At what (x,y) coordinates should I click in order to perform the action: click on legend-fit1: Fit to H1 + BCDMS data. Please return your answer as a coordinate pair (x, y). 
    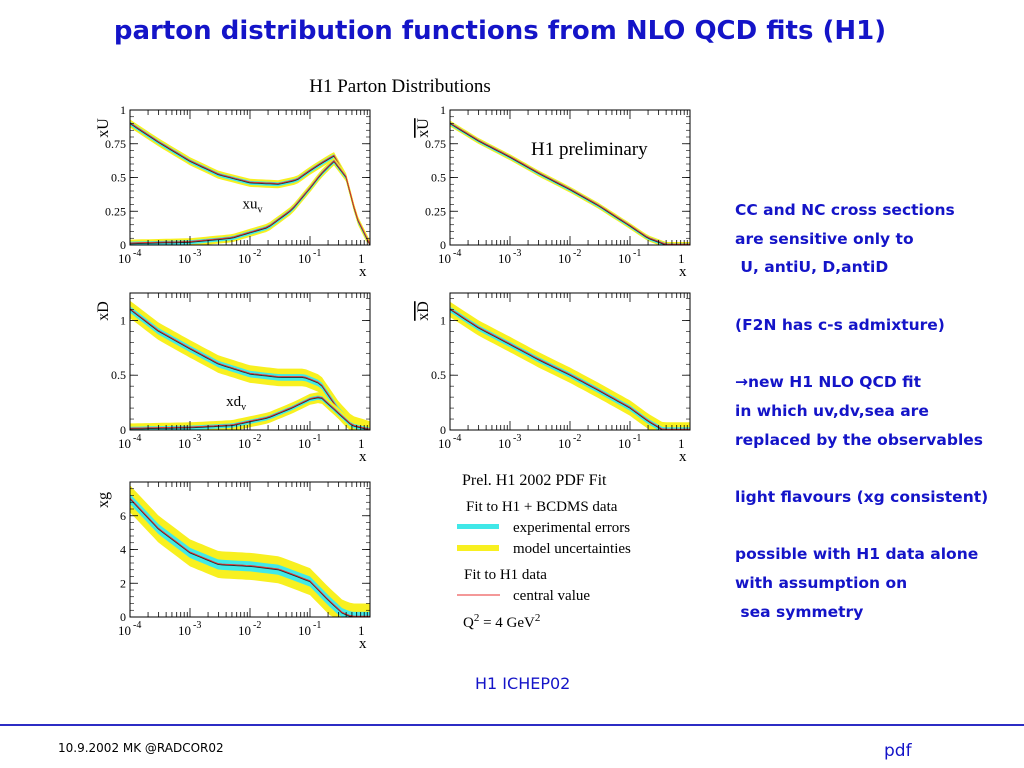
    Looking at the image, I should click on (542, 507).